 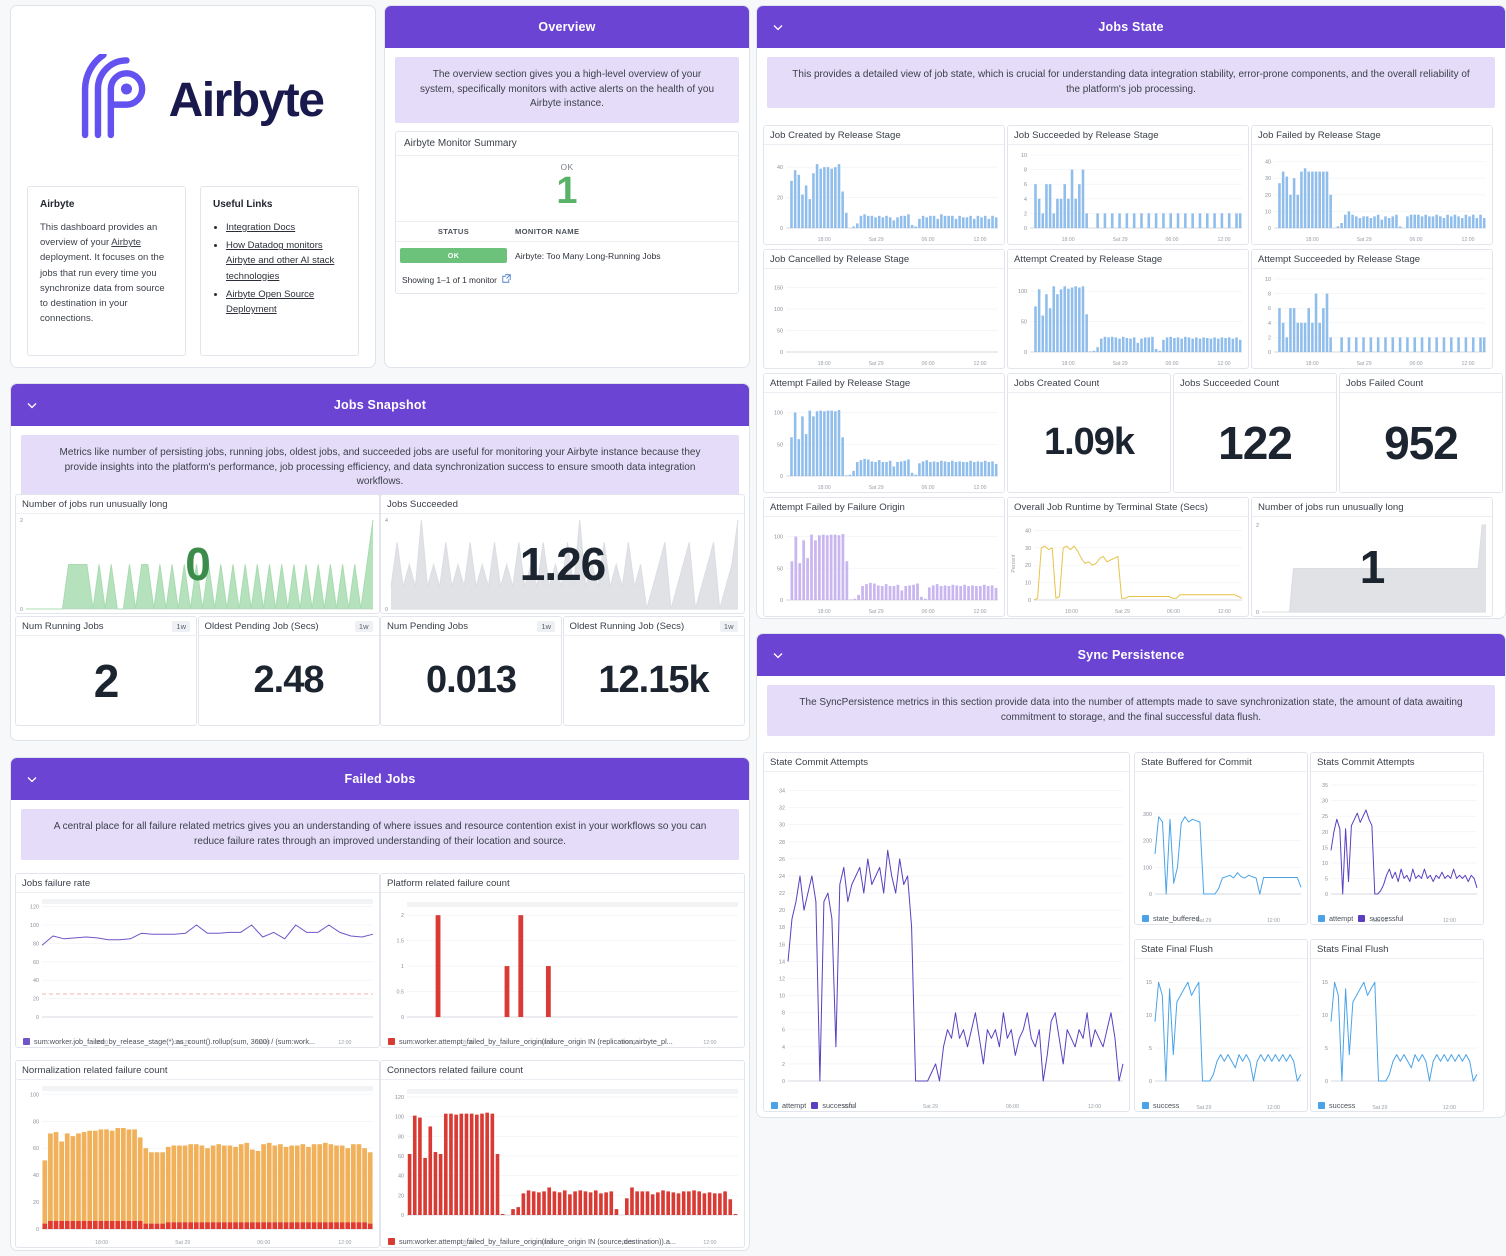 I want to click on svg-text: 06:00, so click(x=928, y=240).